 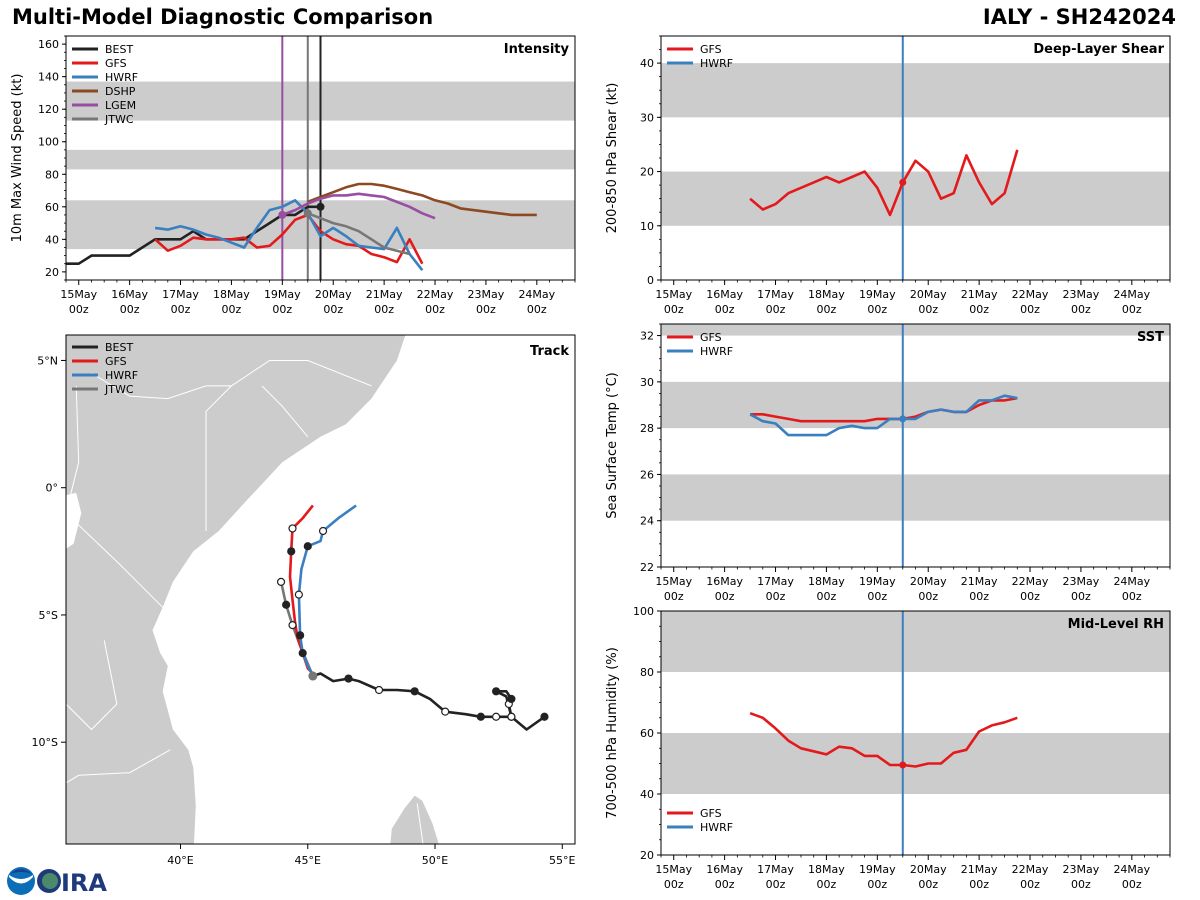 What do you see at coordinates (120, 105) in the screenshot?
I see `legend-label-lgem: LGEM` at bounding box center [120, 105].